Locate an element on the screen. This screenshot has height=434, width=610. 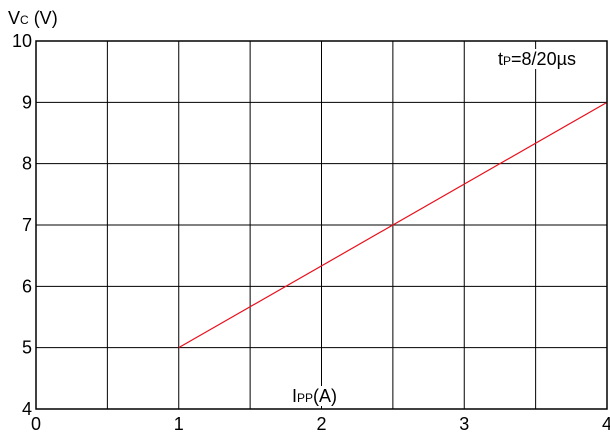
y-tick-label: 7 is located at coordinates (27, 225).